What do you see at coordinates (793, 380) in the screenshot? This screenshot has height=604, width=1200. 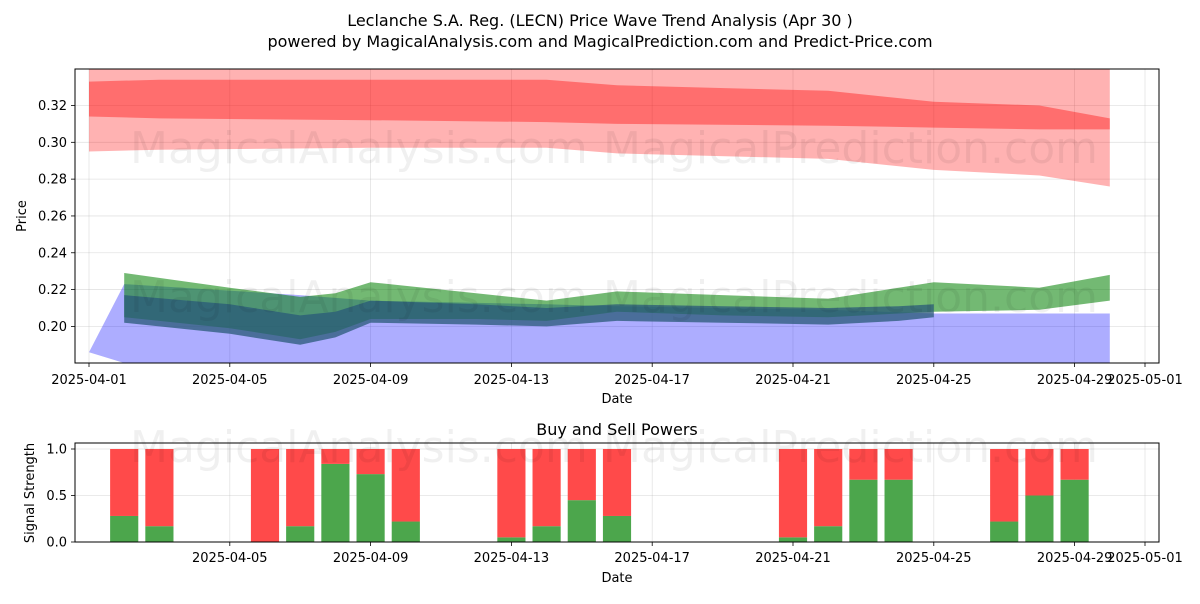 I see `price-xtick-label: 2025-04-21` at bounding box center [793, 380].